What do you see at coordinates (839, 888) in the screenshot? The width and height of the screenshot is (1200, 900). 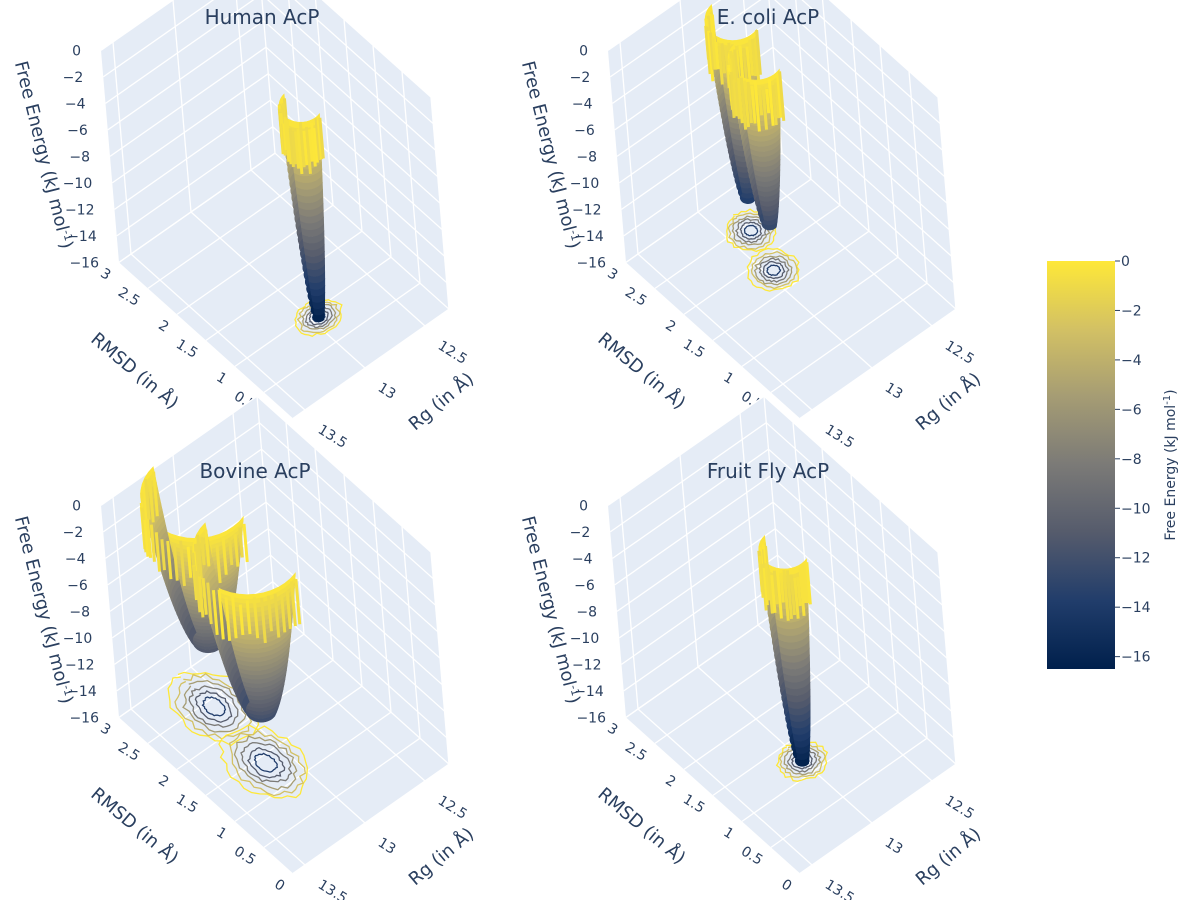 I see `y-tick-label: 13.5` at bounding box center [839, 888].